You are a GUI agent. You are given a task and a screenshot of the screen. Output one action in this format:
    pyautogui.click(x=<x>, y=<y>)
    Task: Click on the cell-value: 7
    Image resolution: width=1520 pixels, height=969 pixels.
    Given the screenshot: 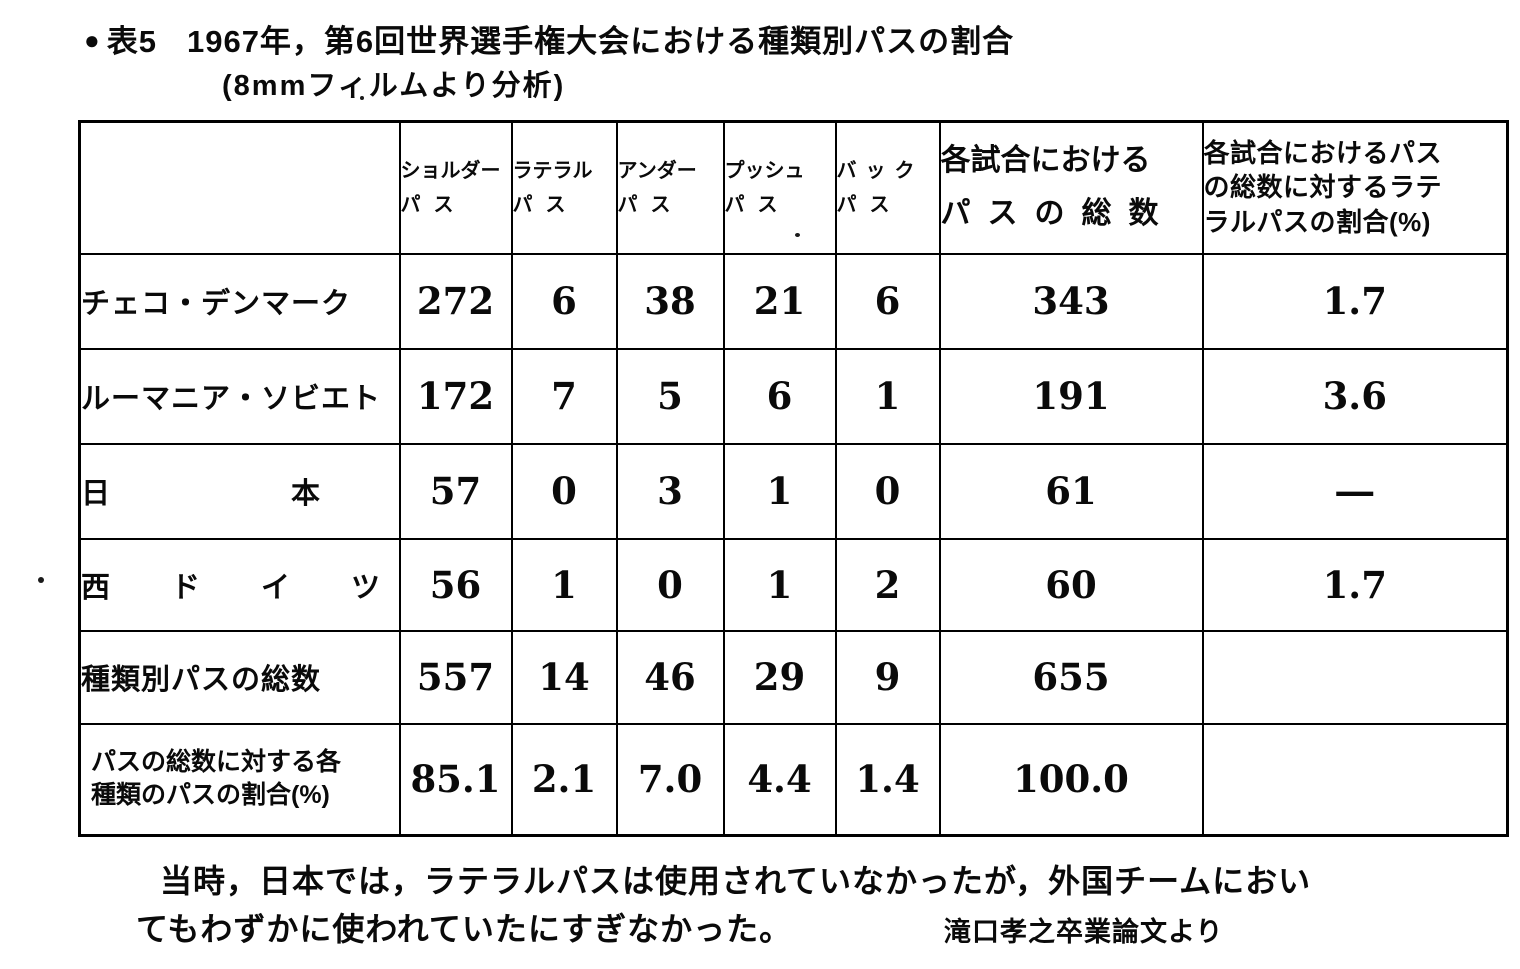 What is the action you would take?
    pyautogui.click(x=564, y=396)
    